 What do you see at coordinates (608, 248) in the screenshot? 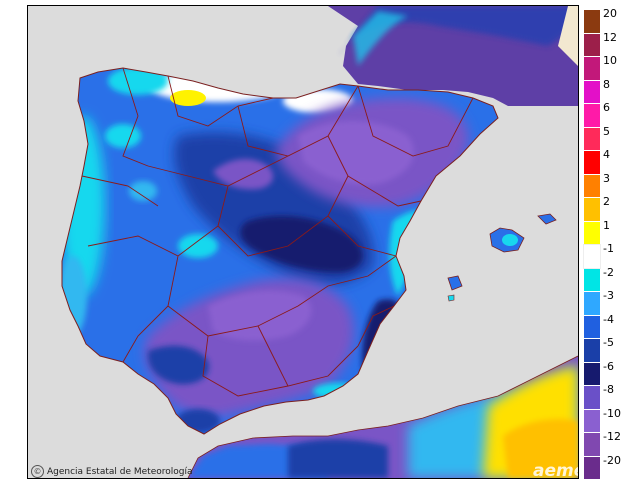
I see `legend-label: -1` at bounding box center [608, 248].